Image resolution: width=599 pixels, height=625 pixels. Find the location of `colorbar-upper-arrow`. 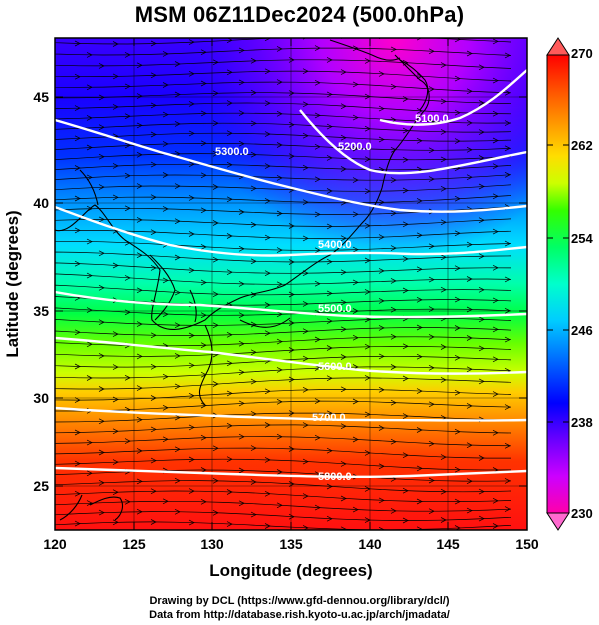

colorbar-upper-arrow is located at coordinates (558, 46).